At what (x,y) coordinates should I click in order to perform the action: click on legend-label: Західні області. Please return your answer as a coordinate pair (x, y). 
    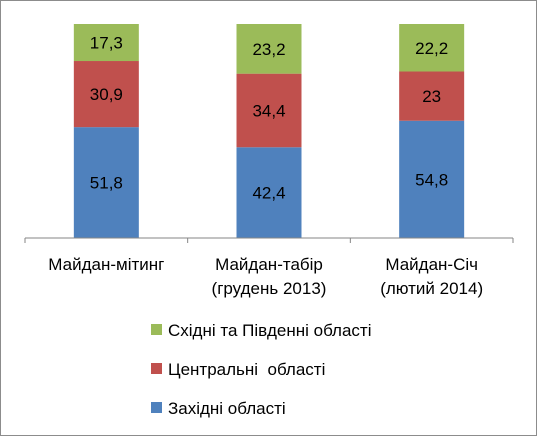
    Looking at the image, I should click on (227, 408).